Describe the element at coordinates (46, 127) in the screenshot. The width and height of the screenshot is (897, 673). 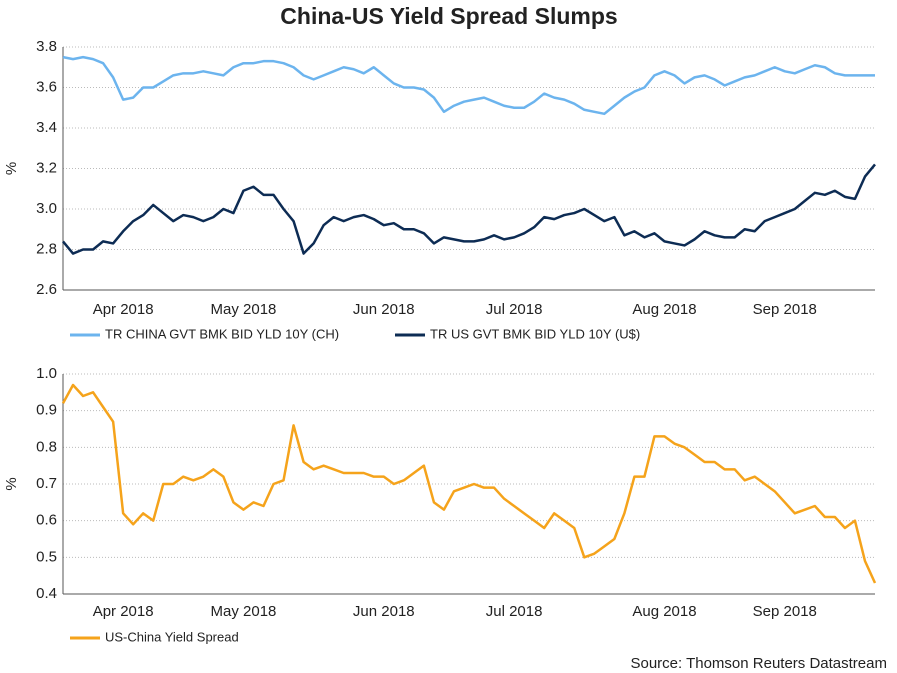
I see `y-tick-label: 3.4` at that location.